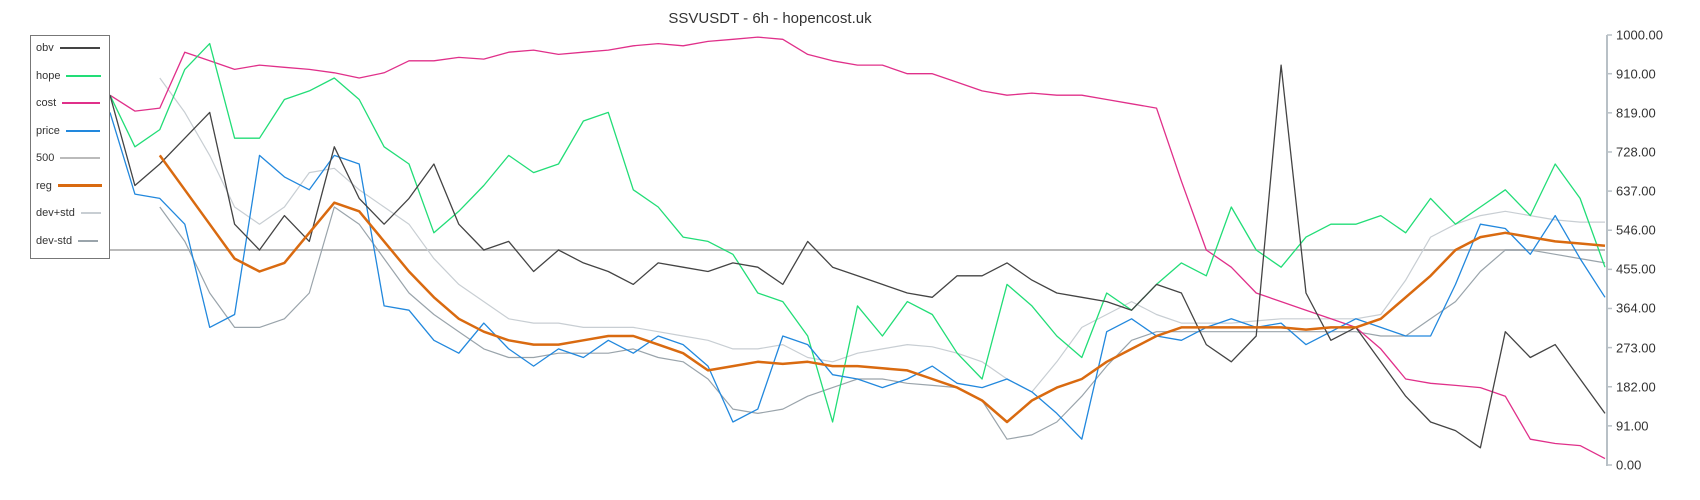  What do you see at coordinates (1636, 387) in the screenshot?
I see `y-tick-label: 182.00` at bounding box center [1636, 387].